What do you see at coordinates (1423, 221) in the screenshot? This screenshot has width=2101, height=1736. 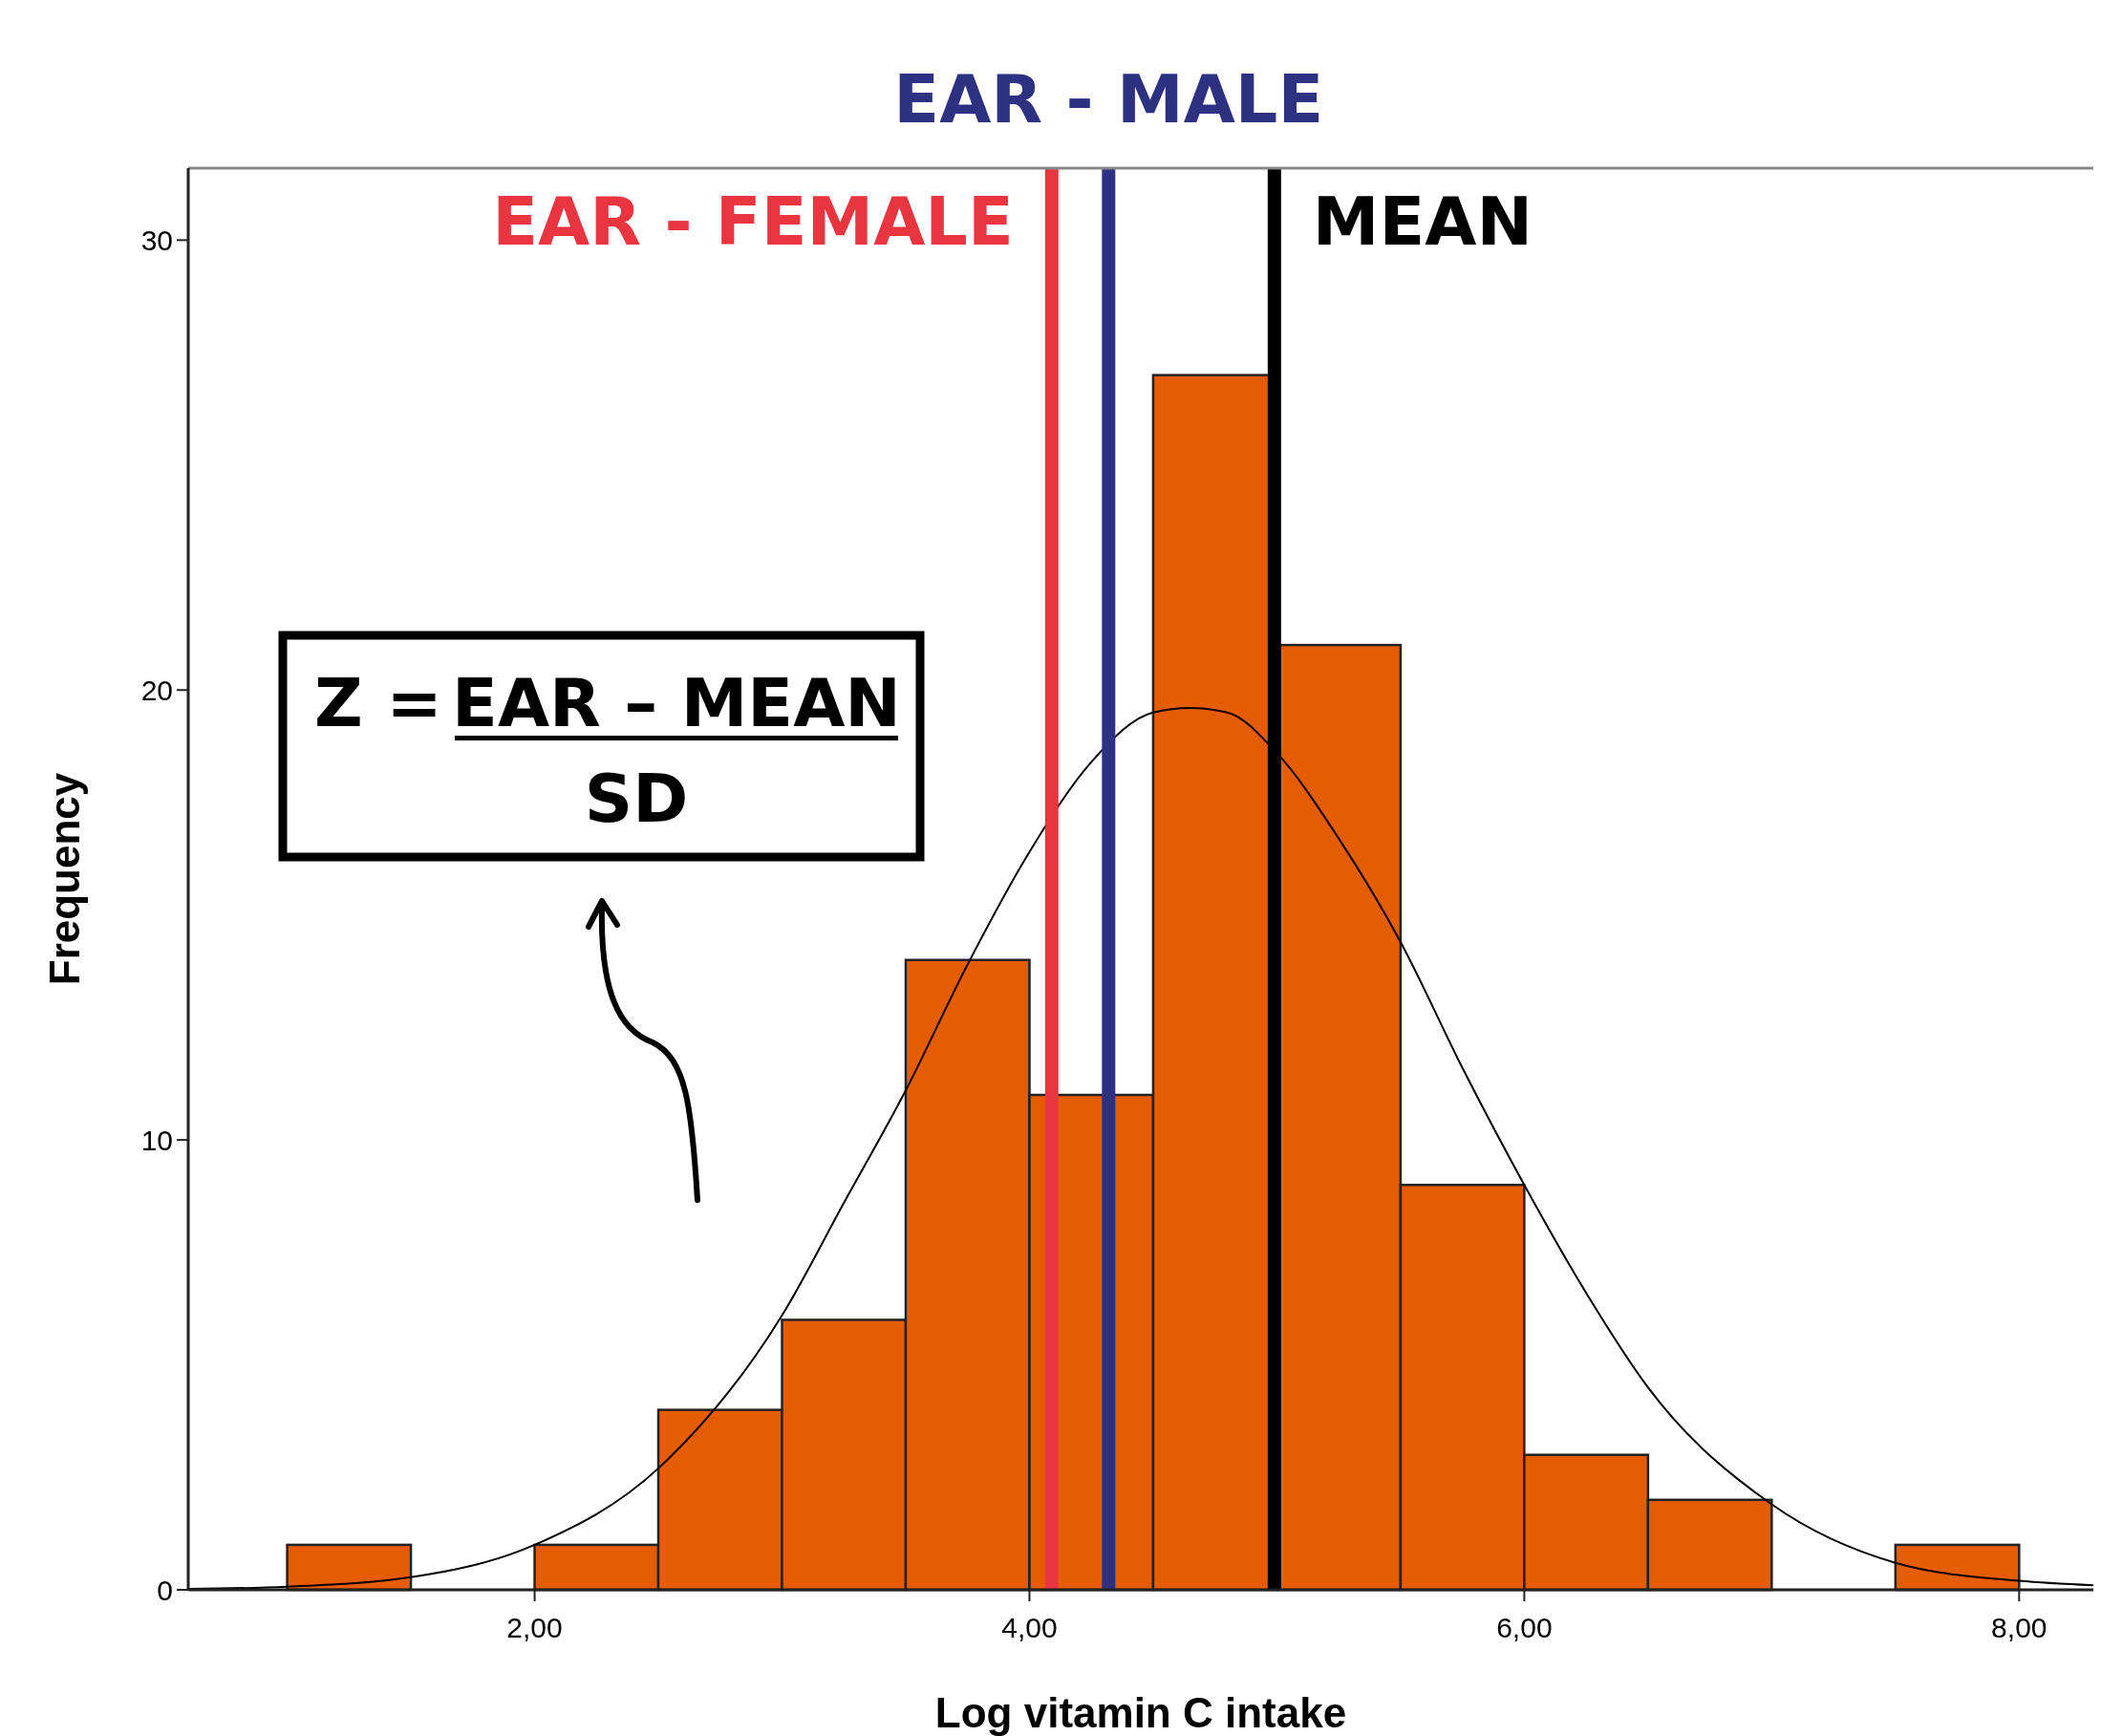 I see `ref-line-label: MEAN` at bounding box center [1423, 221].